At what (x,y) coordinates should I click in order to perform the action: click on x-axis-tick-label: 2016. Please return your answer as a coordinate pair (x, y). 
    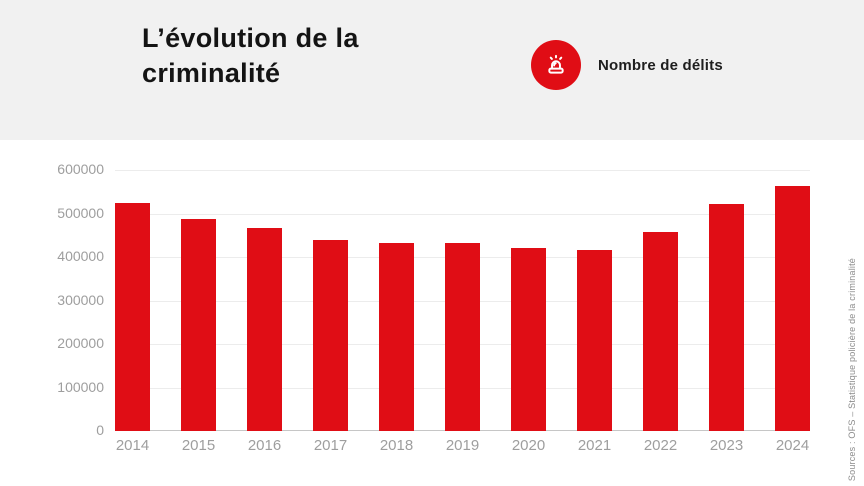
    Looking at the image, I should click on (264, 445).